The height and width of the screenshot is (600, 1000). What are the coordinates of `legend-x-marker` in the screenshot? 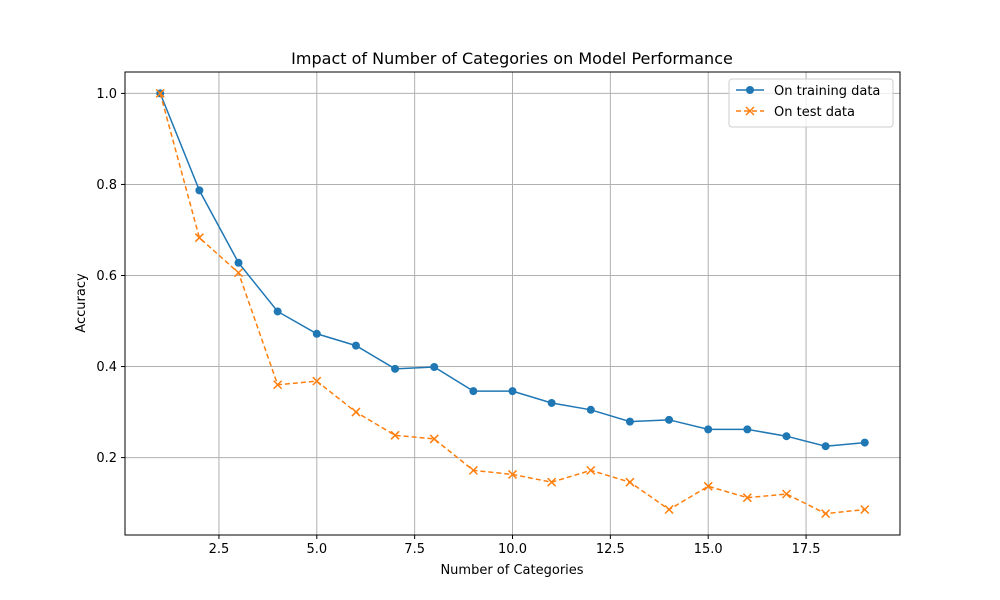 It's located at (750, 111).